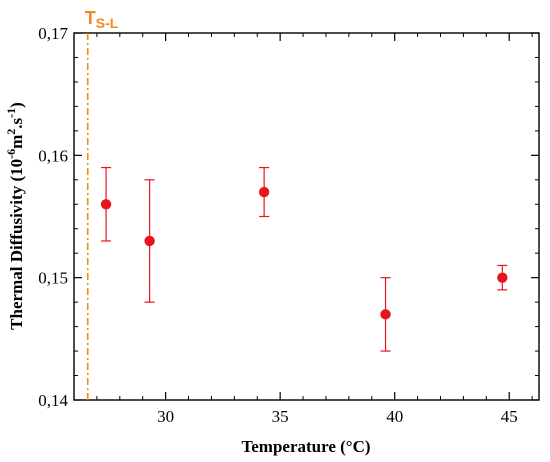 Image resolution: width=550 pixels, height=462 pixels. What do you see at coordinates (394, 416) in the screenshot?
I see `x-tick-label: 40` at bounding box center [394, 416].